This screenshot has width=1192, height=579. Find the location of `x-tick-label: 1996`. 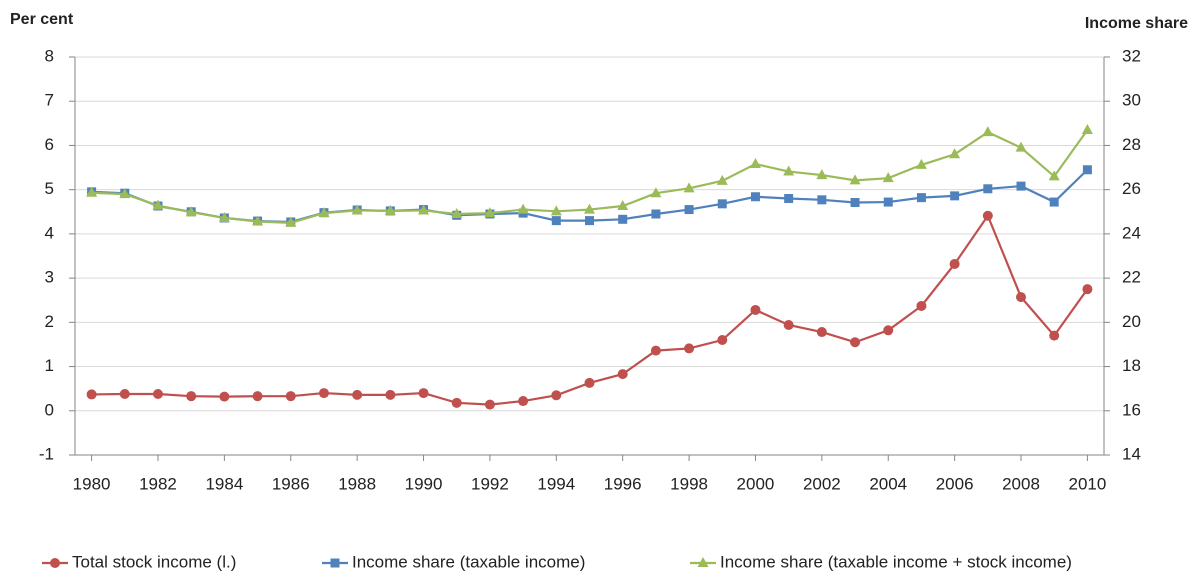

x-tick-label: 1996 is located at coordinates (623, 483).